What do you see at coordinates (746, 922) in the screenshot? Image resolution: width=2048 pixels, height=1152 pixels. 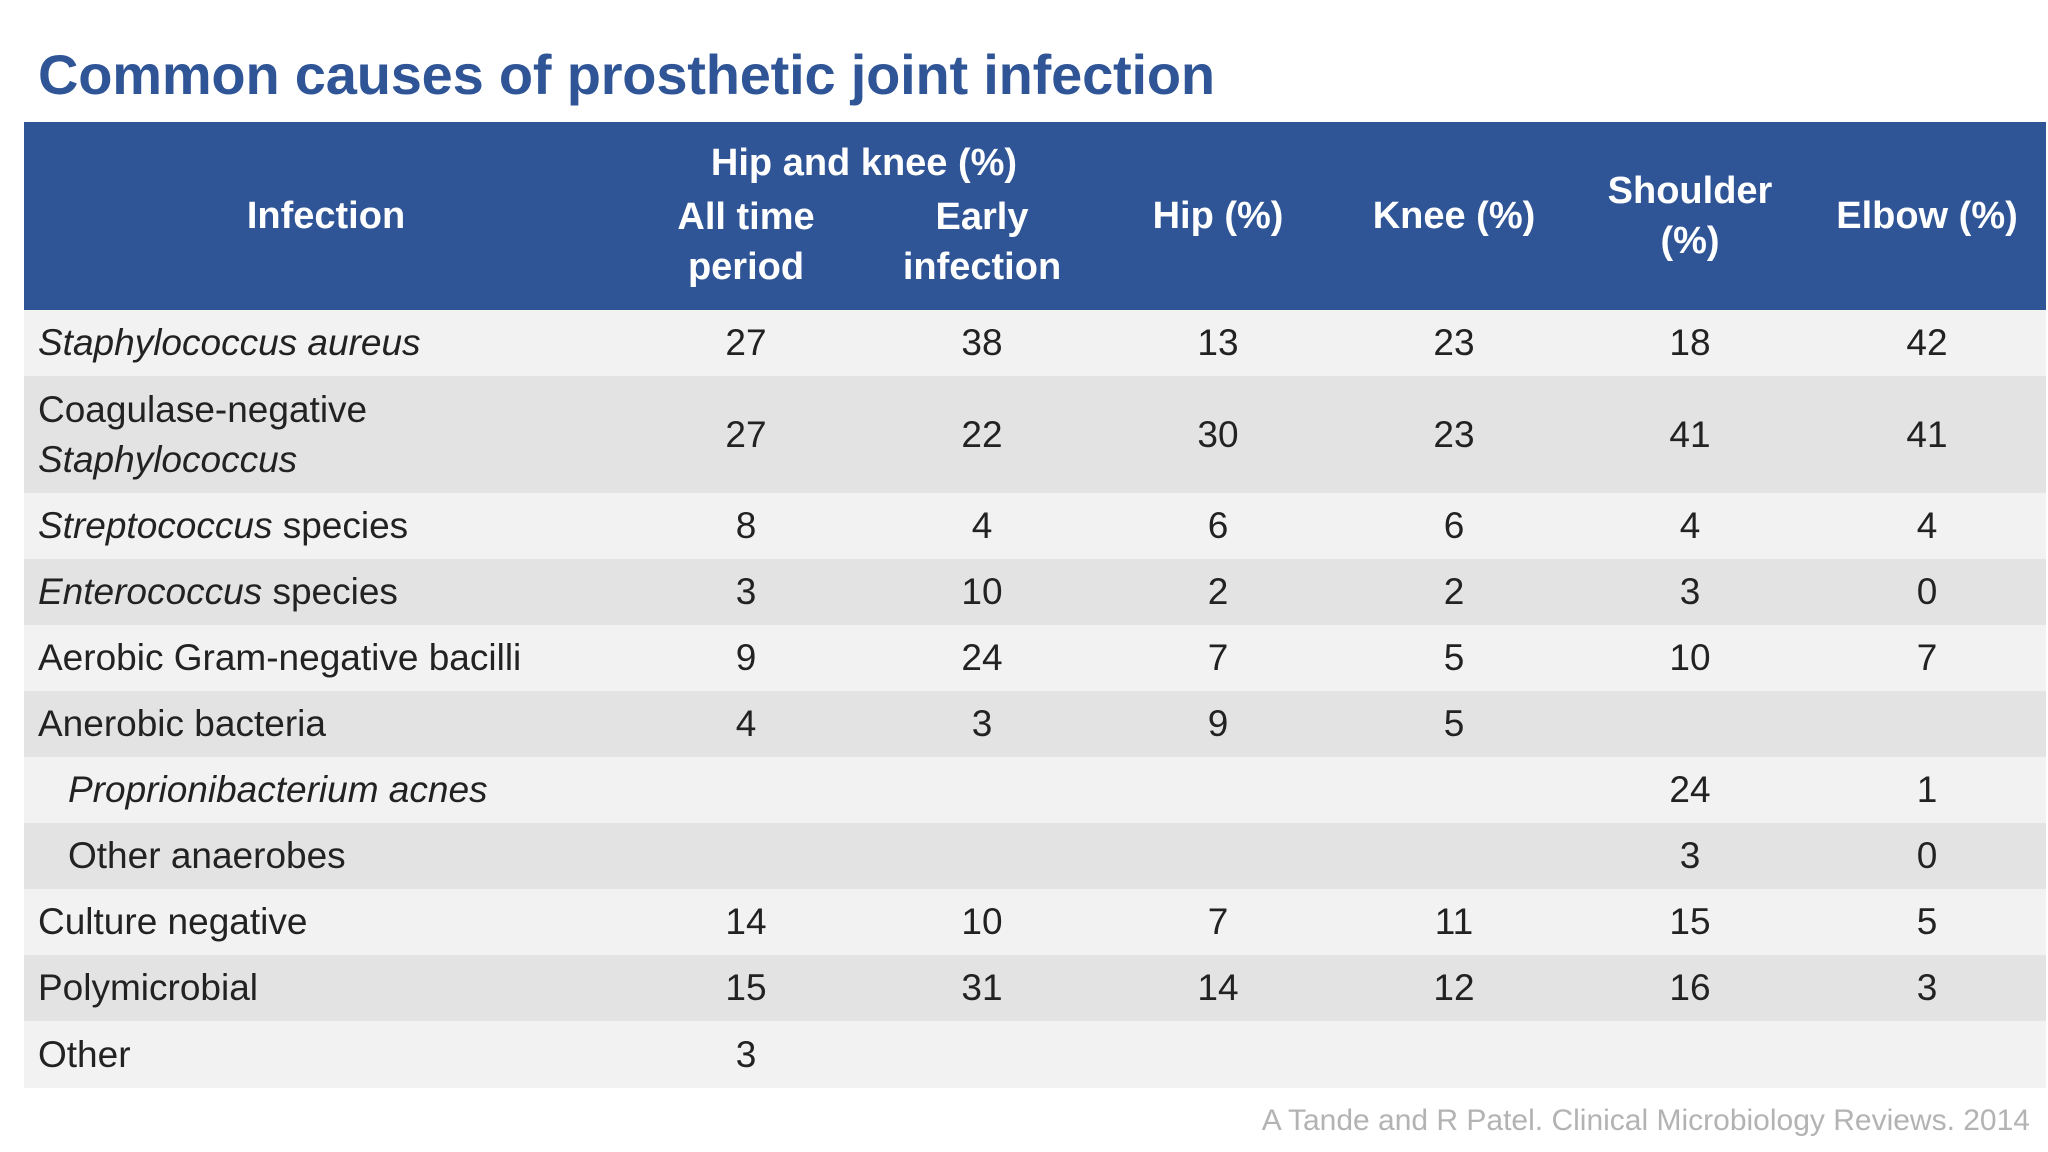 I see `cell-all-time: 14` at bounding box center [746, 922].